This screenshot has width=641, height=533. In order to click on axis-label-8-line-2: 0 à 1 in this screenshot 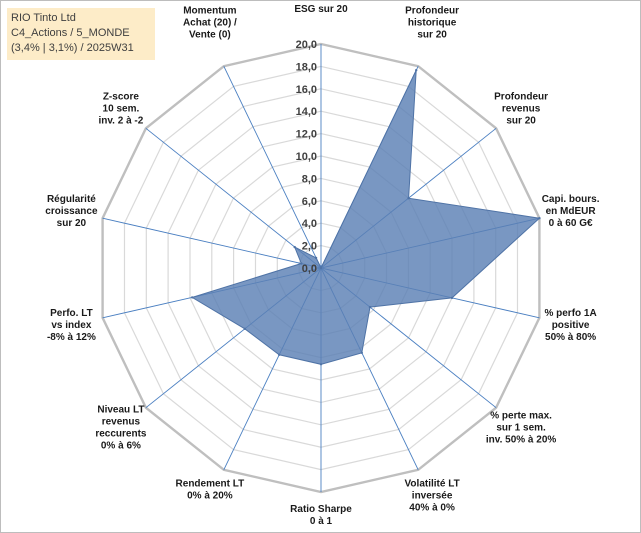, I will do `click(321, 521)`.